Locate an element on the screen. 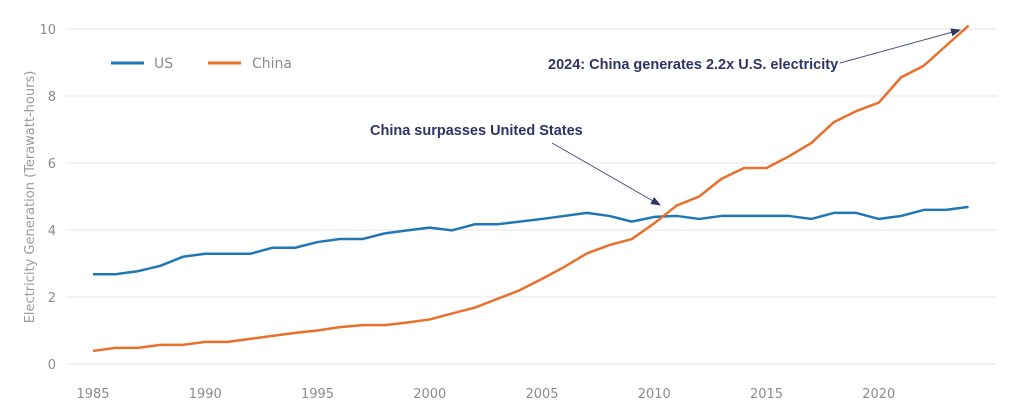 The width and height of the screenshot is (1024, 413). x-tick-label: 2000 is located at coordinates (429, 394).